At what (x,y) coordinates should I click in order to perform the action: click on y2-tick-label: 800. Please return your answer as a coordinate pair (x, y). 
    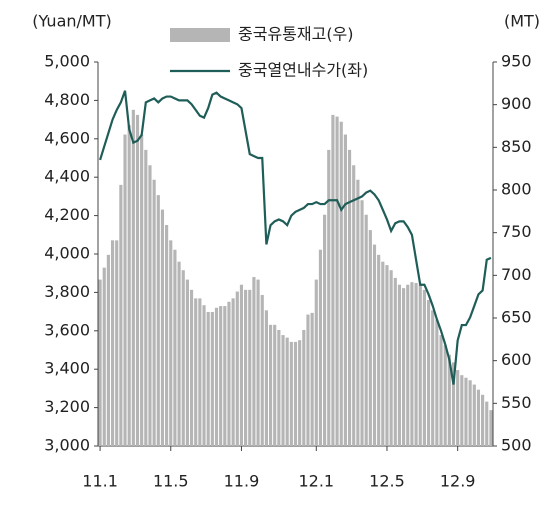
    Looking at the image, I should click on (516, 189).